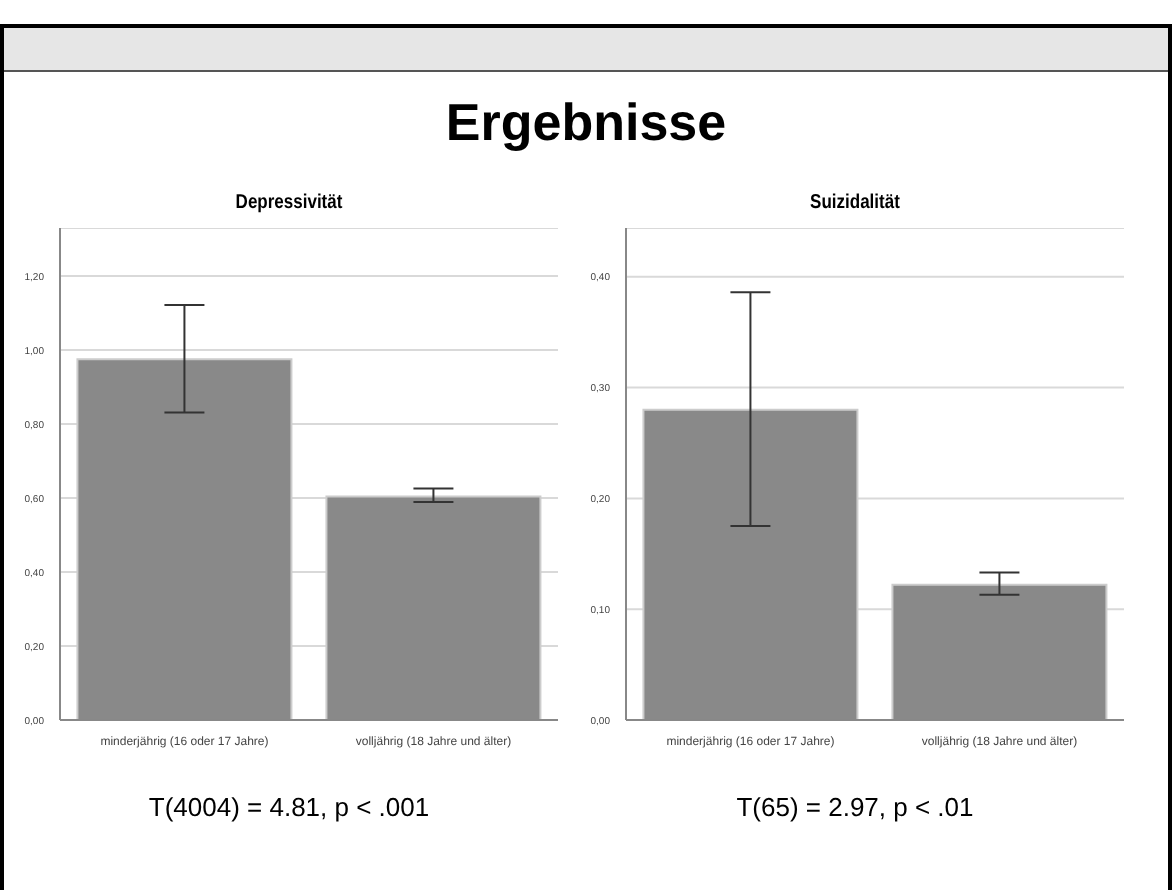 This screenshot has height=890, width=1172. I want to click on text: T(65) = 2.97, p < .01, so click(855, 807).